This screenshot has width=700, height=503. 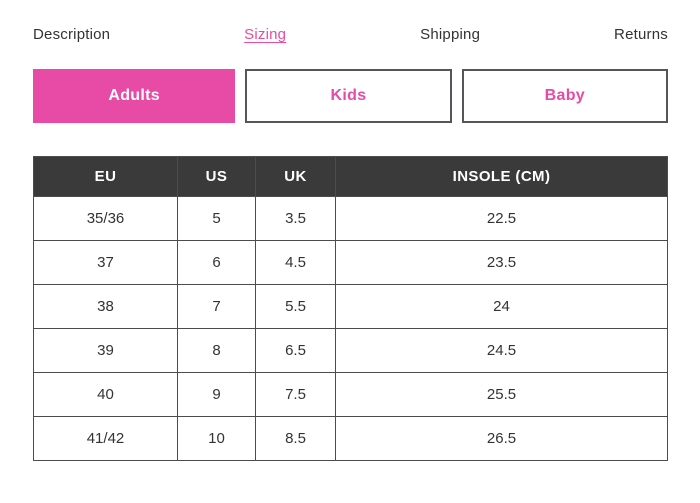 I want to click on age-button-baby: Baby, so click(x=564, y=96).